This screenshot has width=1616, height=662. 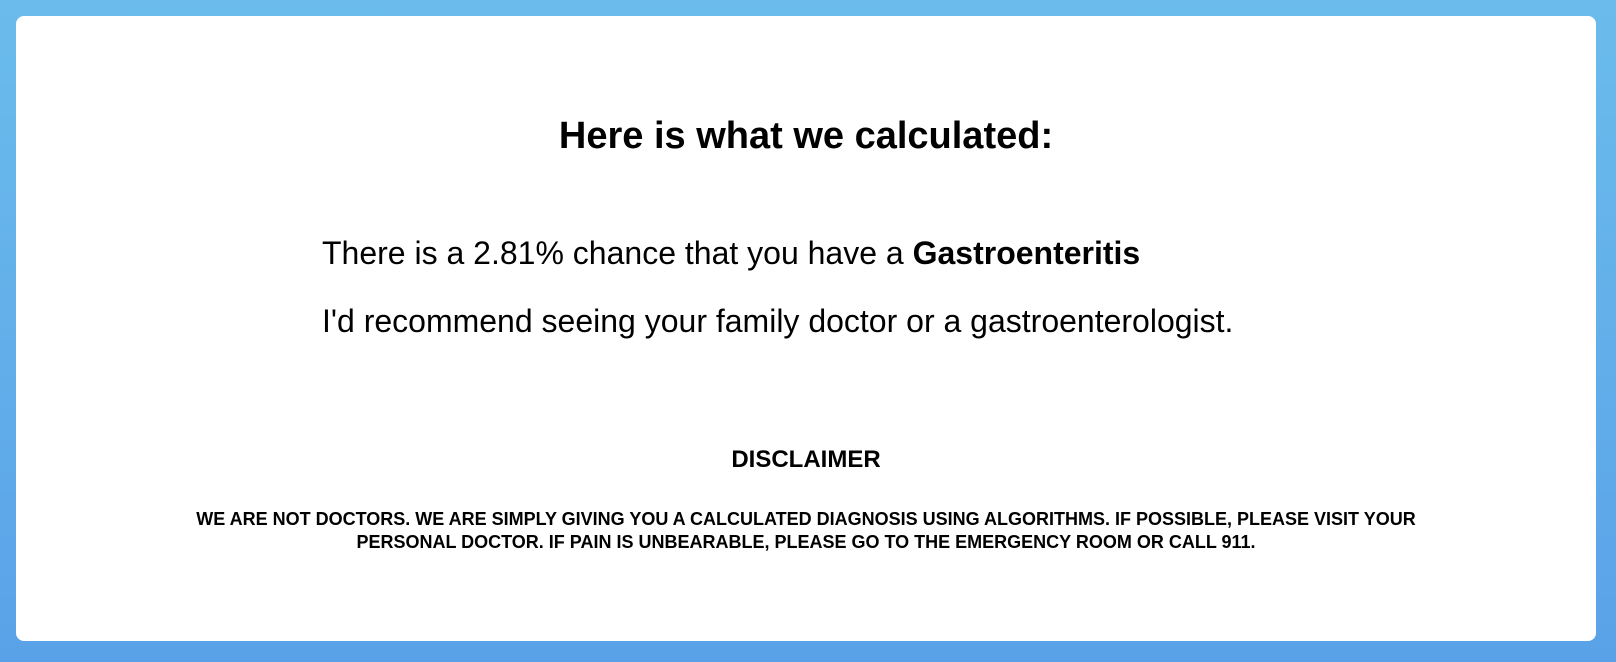 What do you see at coordinates (617, 253) in the screenshot?
I see `chance-prefix: There is a 2.81% chance that you have a` at bounding box center [617, 253].